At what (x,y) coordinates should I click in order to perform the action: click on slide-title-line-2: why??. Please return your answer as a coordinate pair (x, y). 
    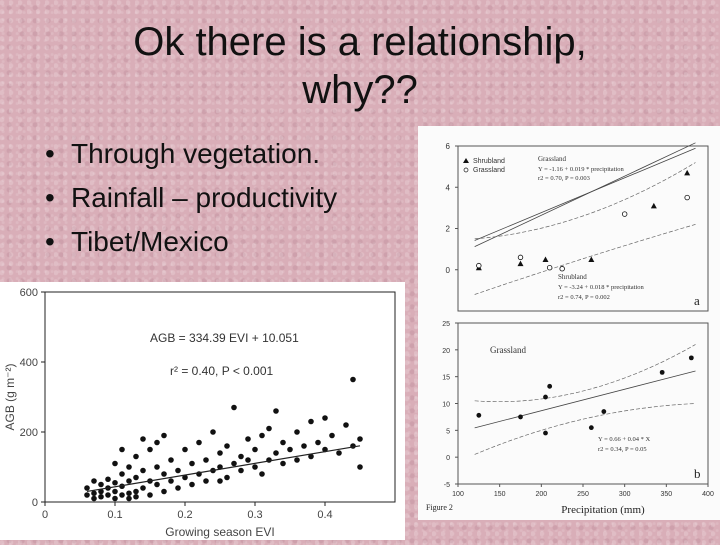
    Looking at the image, I should click on (360, 90).